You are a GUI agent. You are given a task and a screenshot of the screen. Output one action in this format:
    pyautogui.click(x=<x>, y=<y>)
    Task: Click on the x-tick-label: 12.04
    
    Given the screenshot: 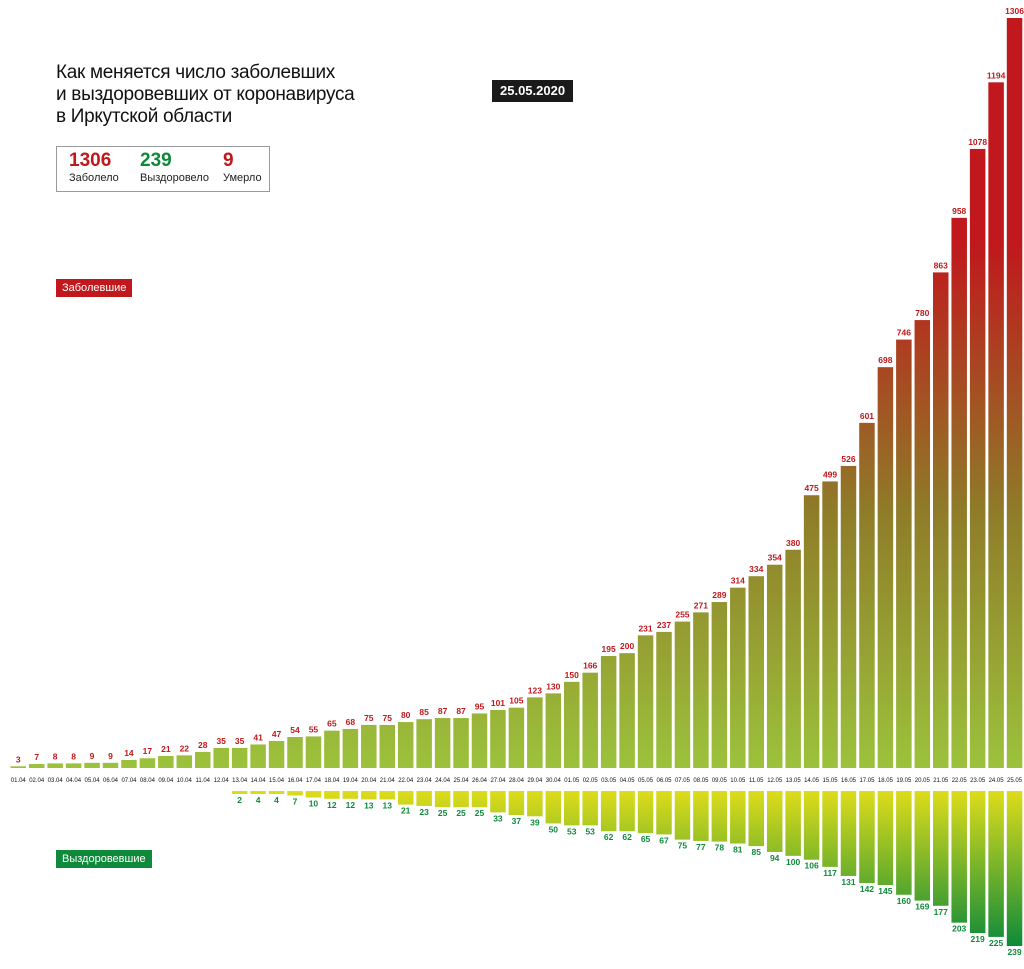 What is the action you would take?
    pyautogui.click(x=222, y=781)
    